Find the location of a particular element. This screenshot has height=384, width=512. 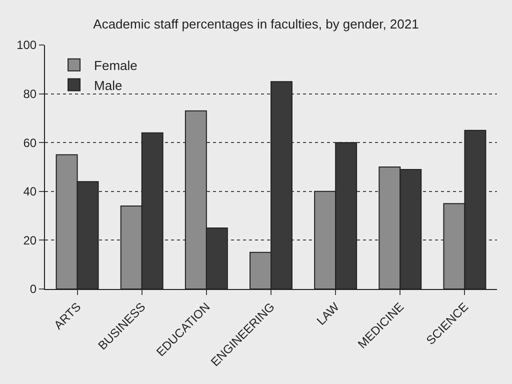

y-tick-label: 100 is located at coordinates (26, 45).